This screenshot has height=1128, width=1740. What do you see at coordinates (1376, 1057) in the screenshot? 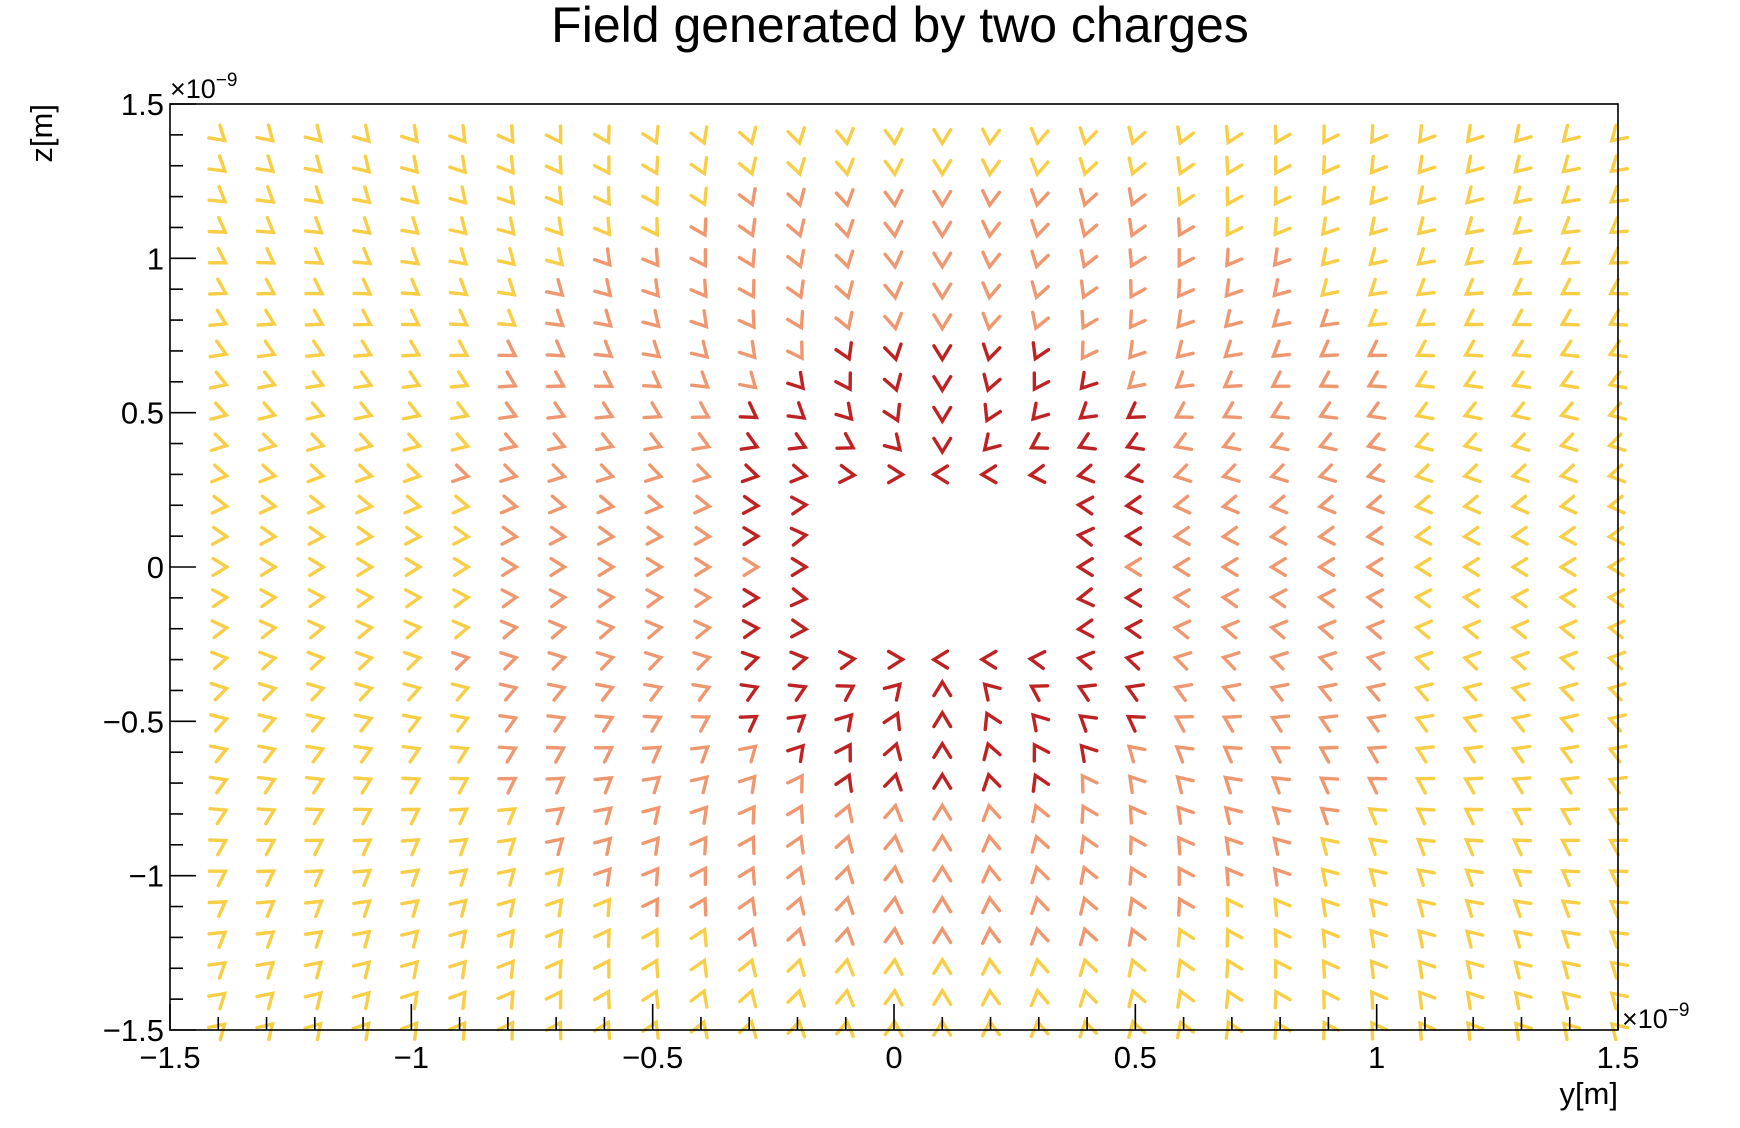
I see `x-tick-label: 1` at bounding box center [1376, 1057].